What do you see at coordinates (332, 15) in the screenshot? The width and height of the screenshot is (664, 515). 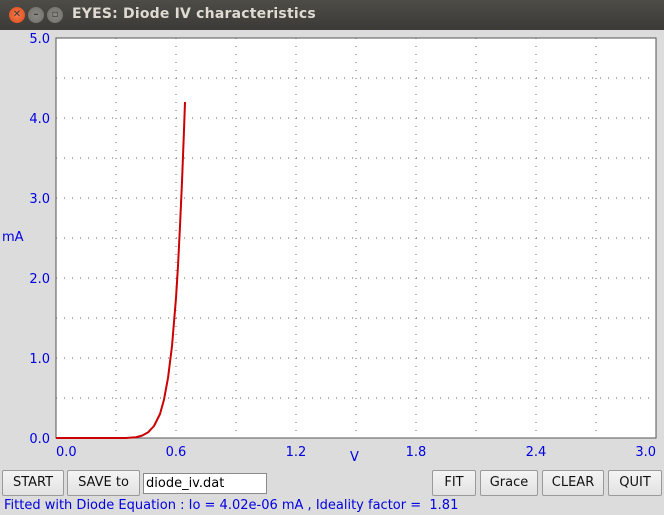 I see `title-bar: ✕ – ▫ EYES: Diode IV characteristics` at bounding box center [332, 15].